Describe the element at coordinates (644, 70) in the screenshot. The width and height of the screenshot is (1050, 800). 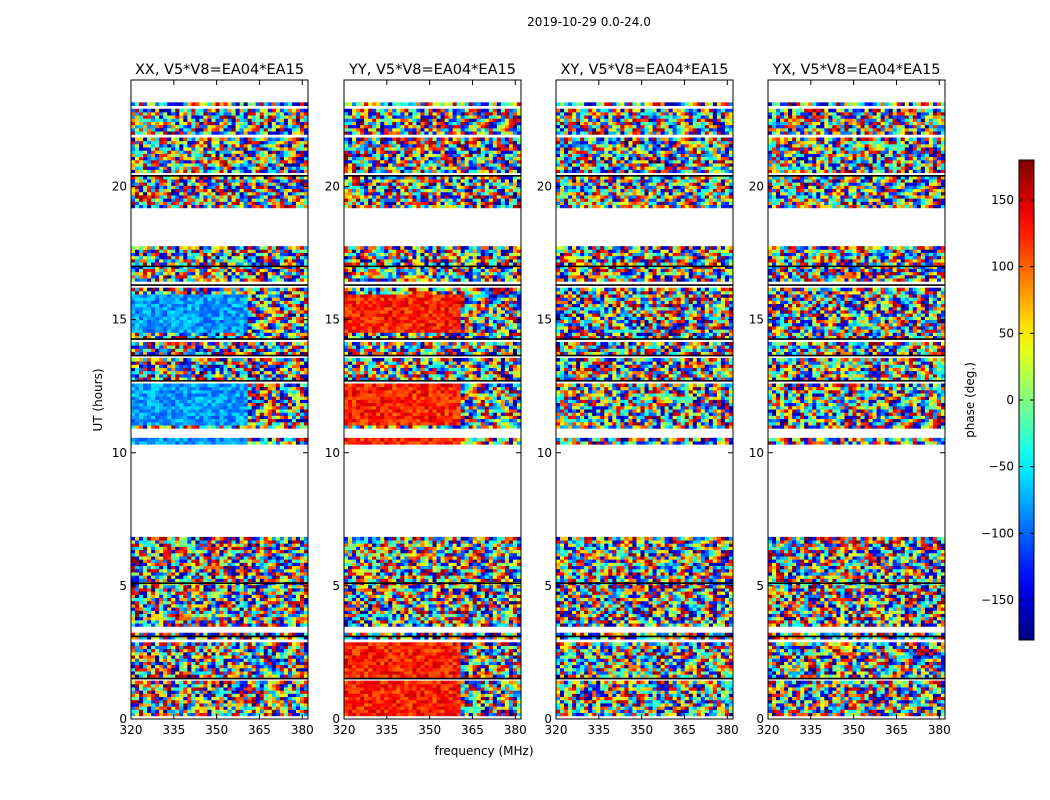
I see `panel-3-title: XY, V5*V8=EA04*EA15` at that location.